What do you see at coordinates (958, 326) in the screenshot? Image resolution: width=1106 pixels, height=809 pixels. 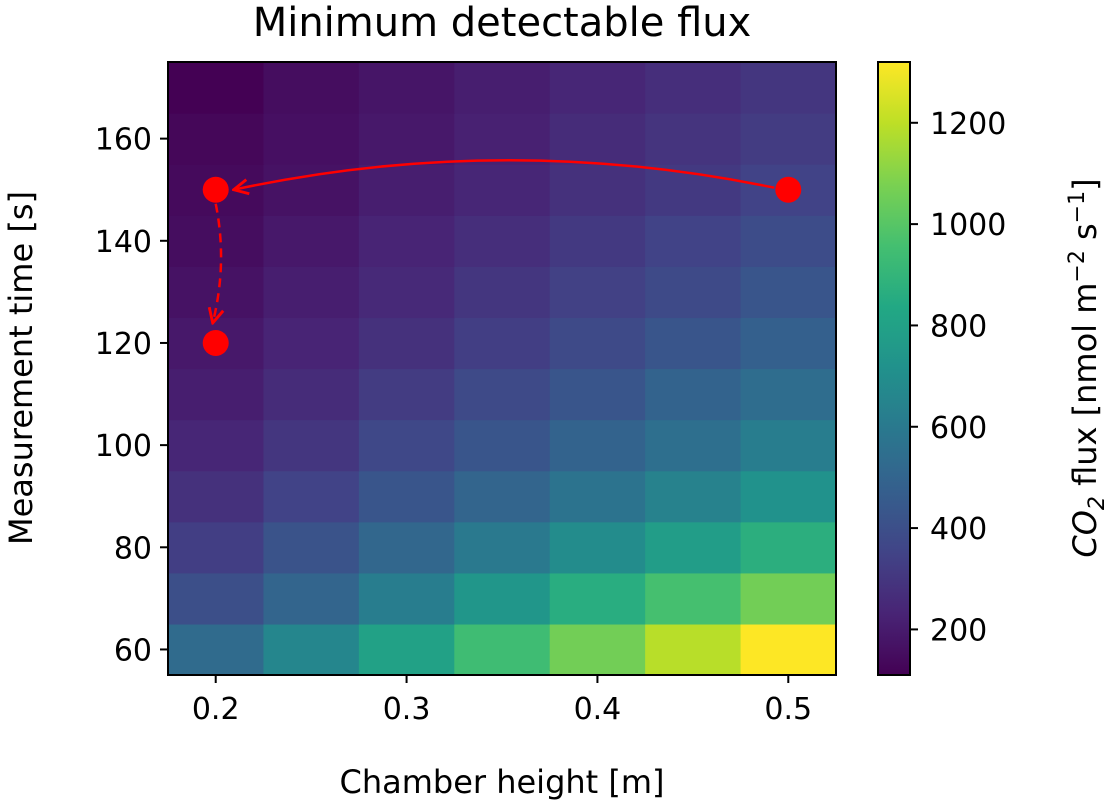 I see `colorbar-tick-label: 800` at bounding box center [958, 326].